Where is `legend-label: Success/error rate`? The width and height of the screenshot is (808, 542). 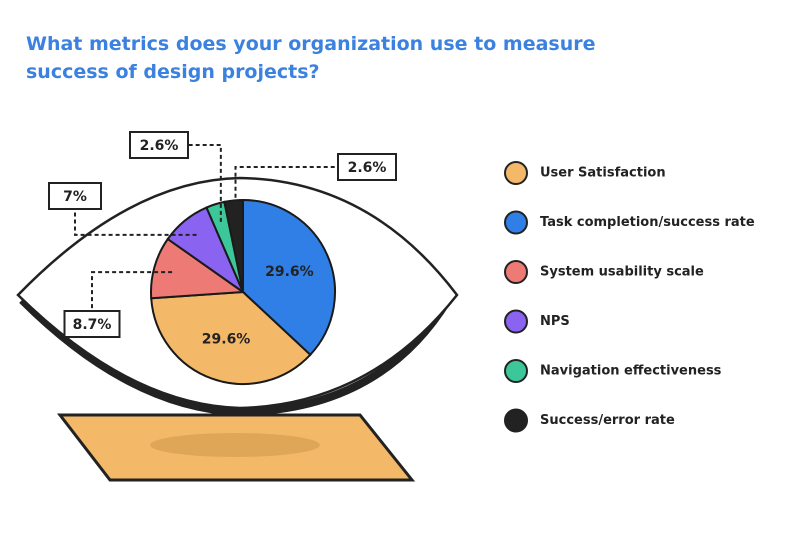
legend-label: Success/error rate is located at coordinates (607, 420).